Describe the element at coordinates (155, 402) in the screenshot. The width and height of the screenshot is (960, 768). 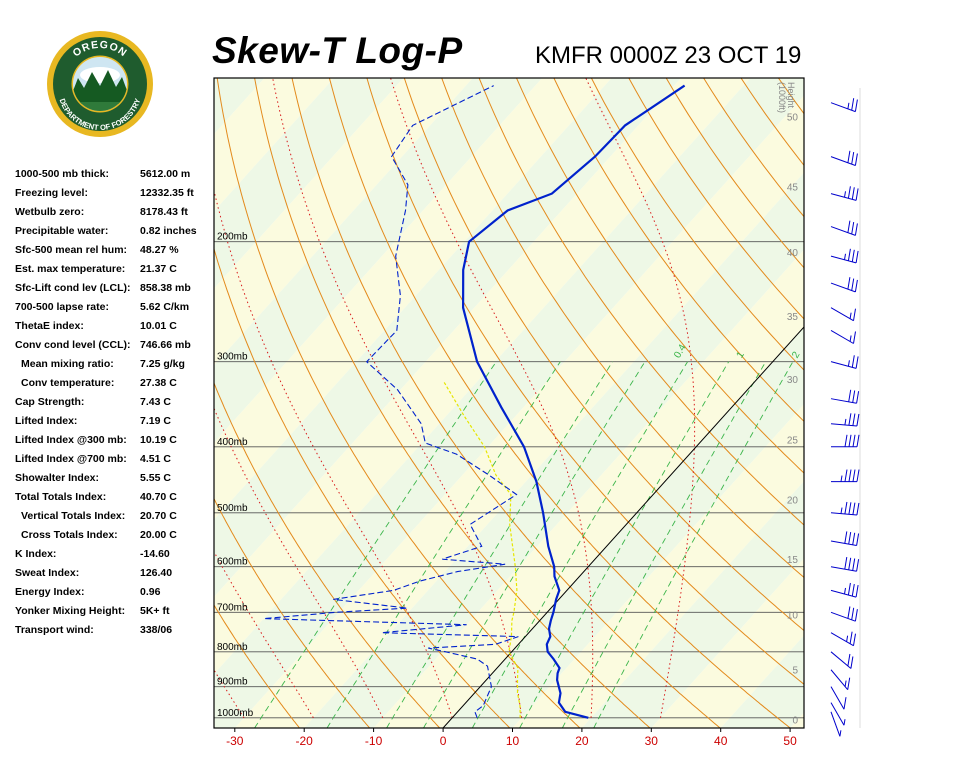
I see `stat-value: 7.43 C` at that location.